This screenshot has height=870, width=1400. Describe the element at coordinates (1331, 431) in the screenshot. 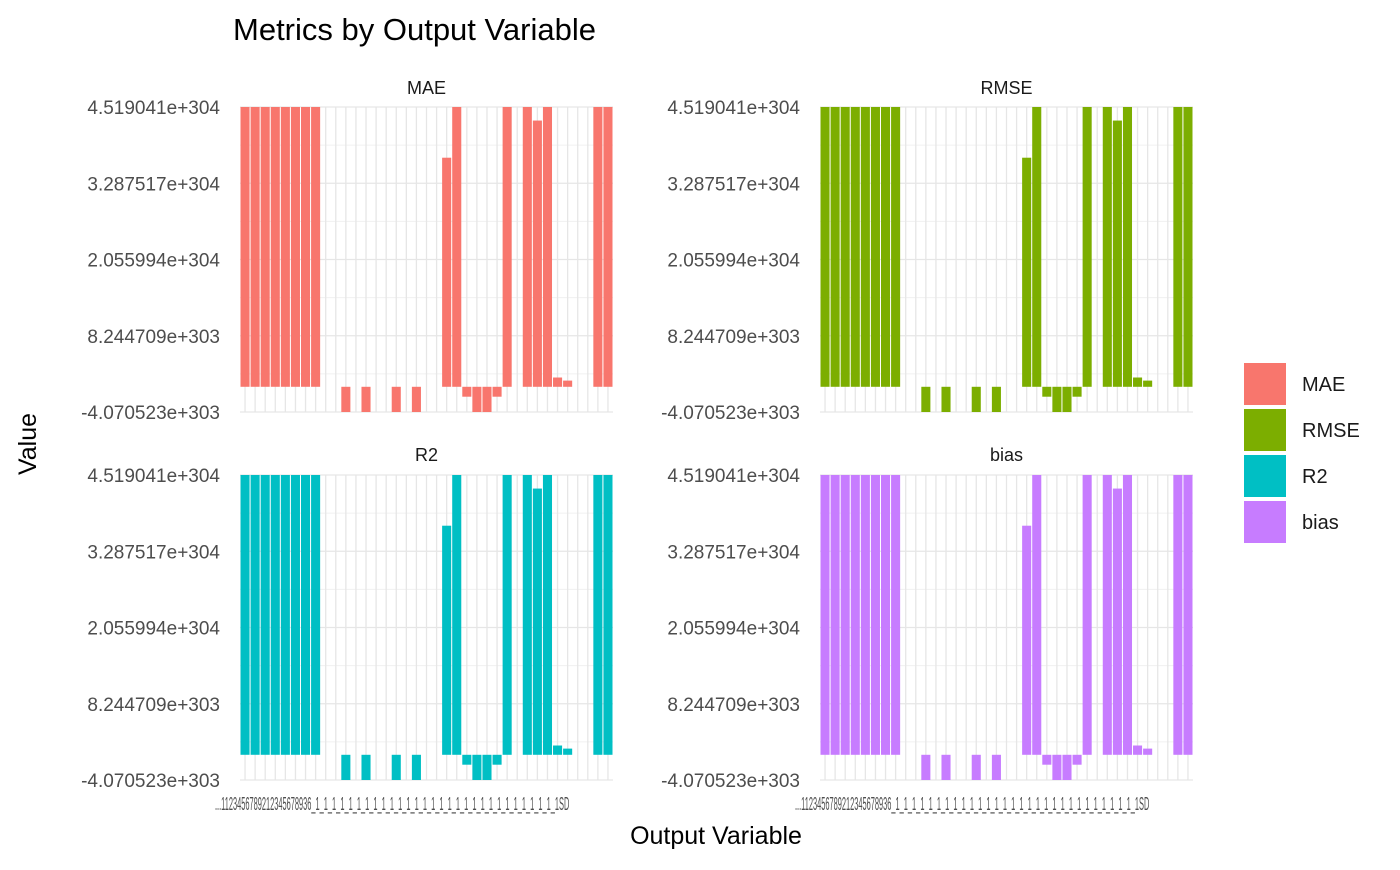

I see `legend-label: RMSE` at that location.